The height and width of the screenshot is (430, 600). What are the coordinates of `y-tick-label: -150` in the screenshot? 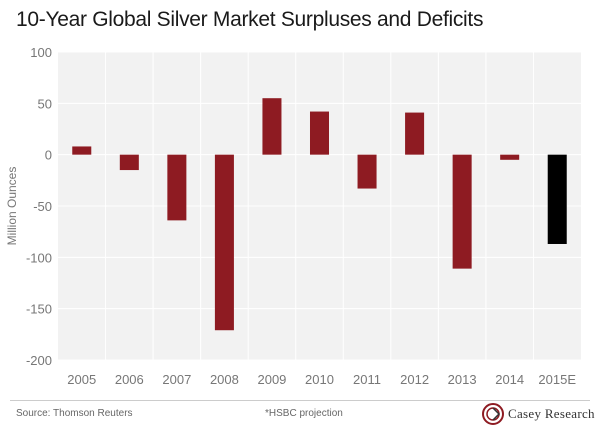 It's located at (39, 309).